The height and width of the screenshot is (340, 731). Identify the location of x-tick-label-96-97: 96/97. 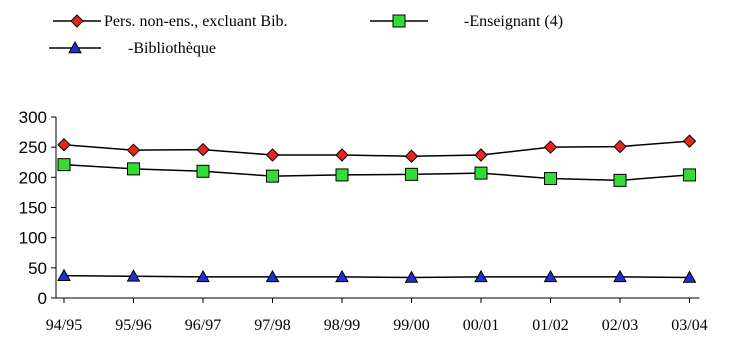
(203, 325).